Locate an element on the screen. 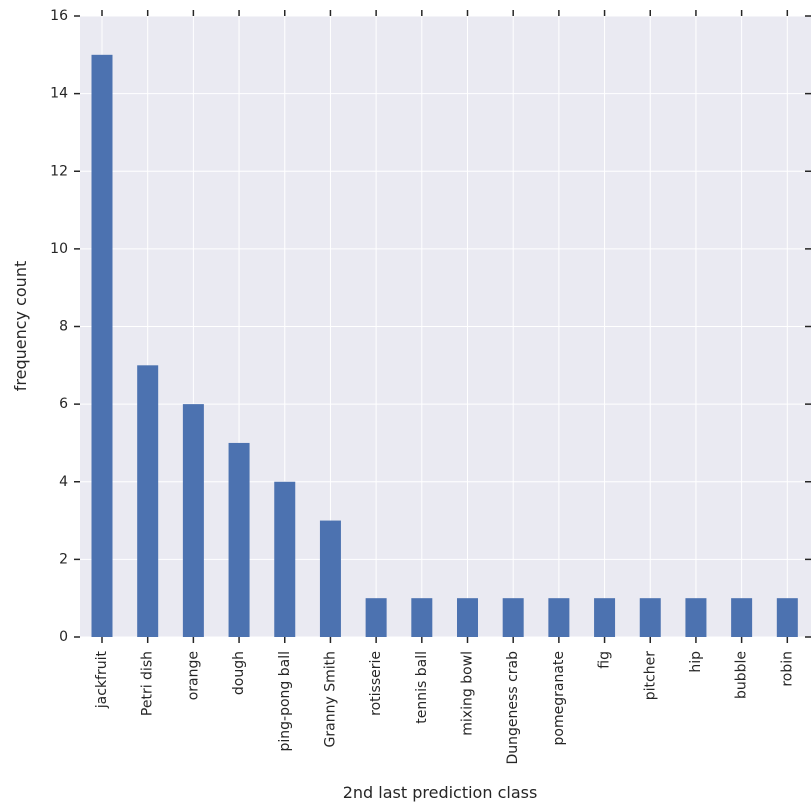  x-tick-label: mixing bowl is located at coordinates (468, 693).